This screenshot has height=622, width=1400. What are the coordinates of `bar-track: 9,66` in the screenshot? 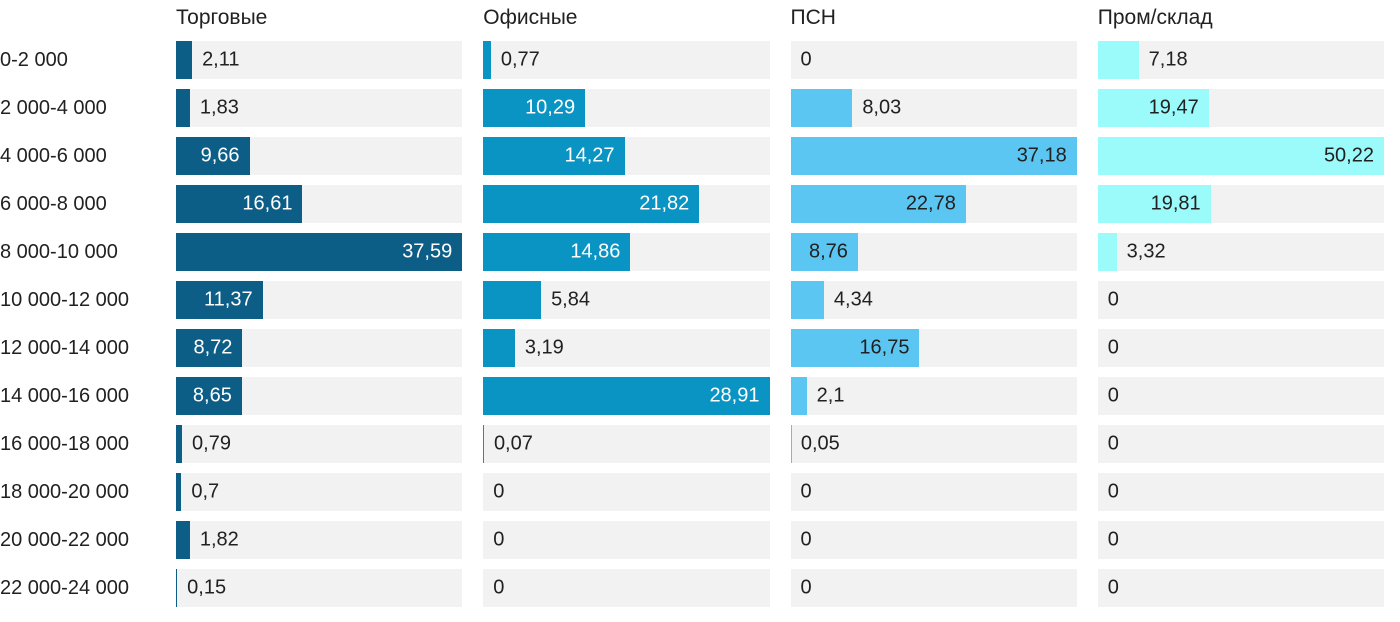 It's located at (319, 156).